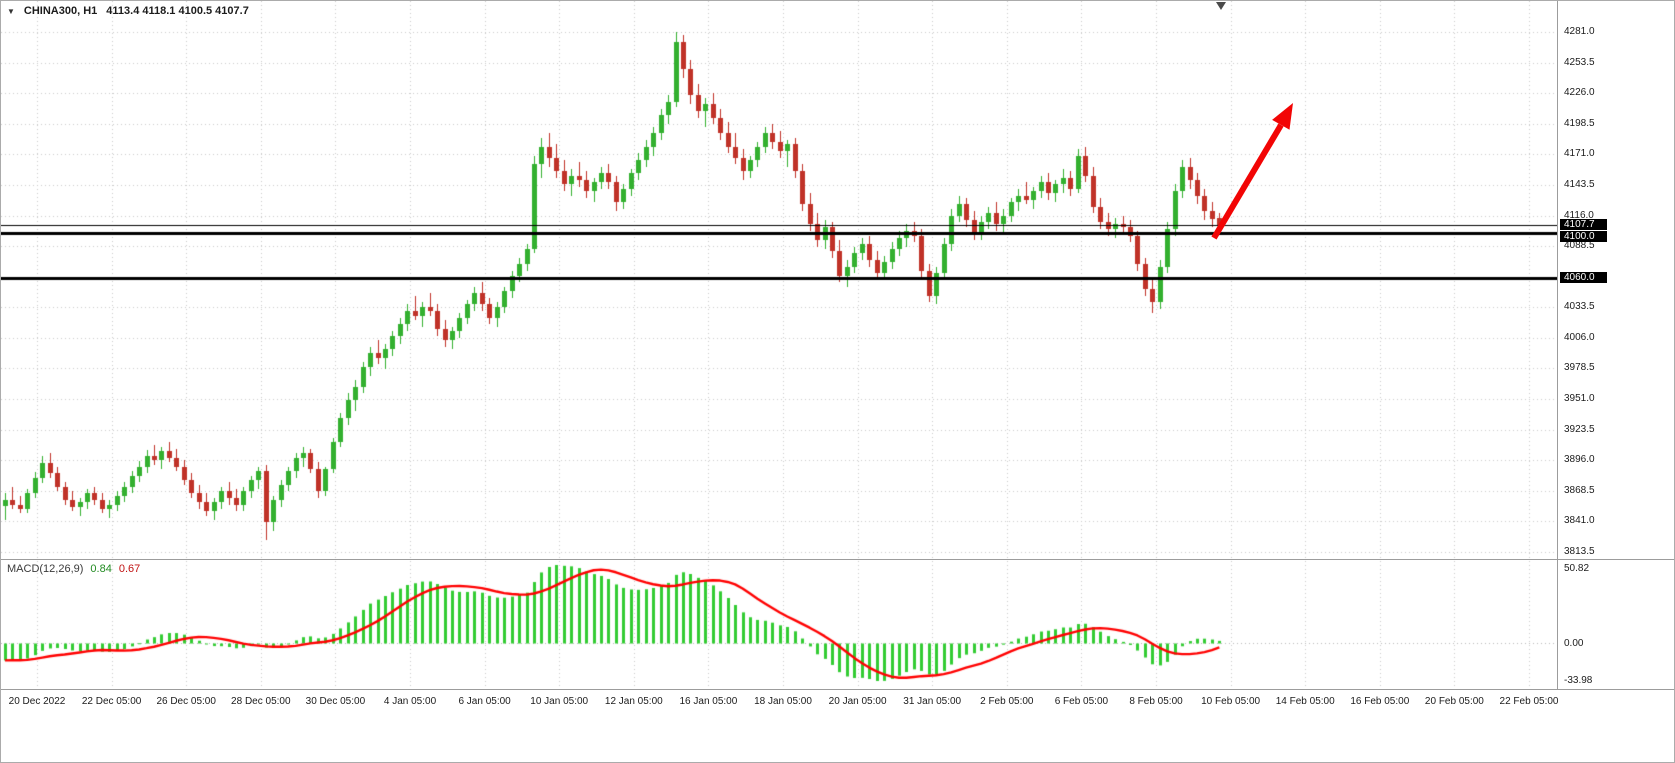 The image size is (1675, 763). I want to click on time-axis-label: 10 Jan 05:00, so click(559, 701).